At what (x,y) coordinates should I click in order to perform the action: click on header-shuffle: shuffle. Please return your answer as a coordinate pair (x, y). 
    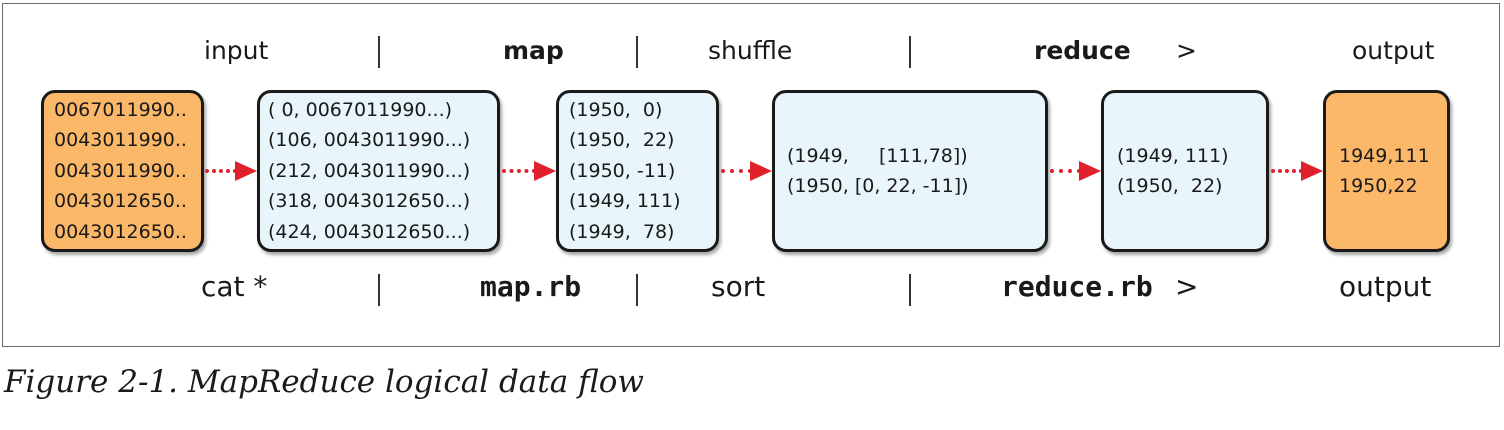
    Looking at the image, I should click on (750, 50).